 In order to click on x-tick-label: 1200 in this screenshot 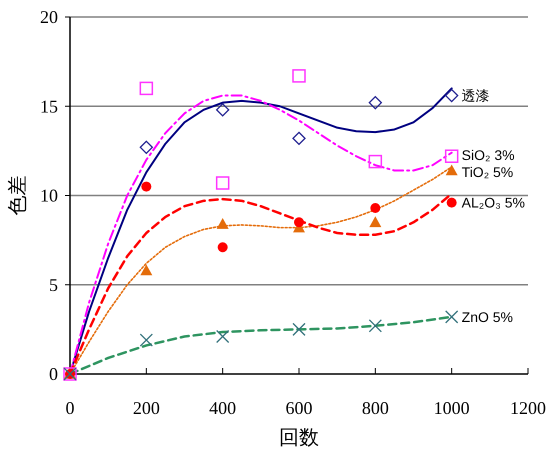, I will do `click(528, 408)`.